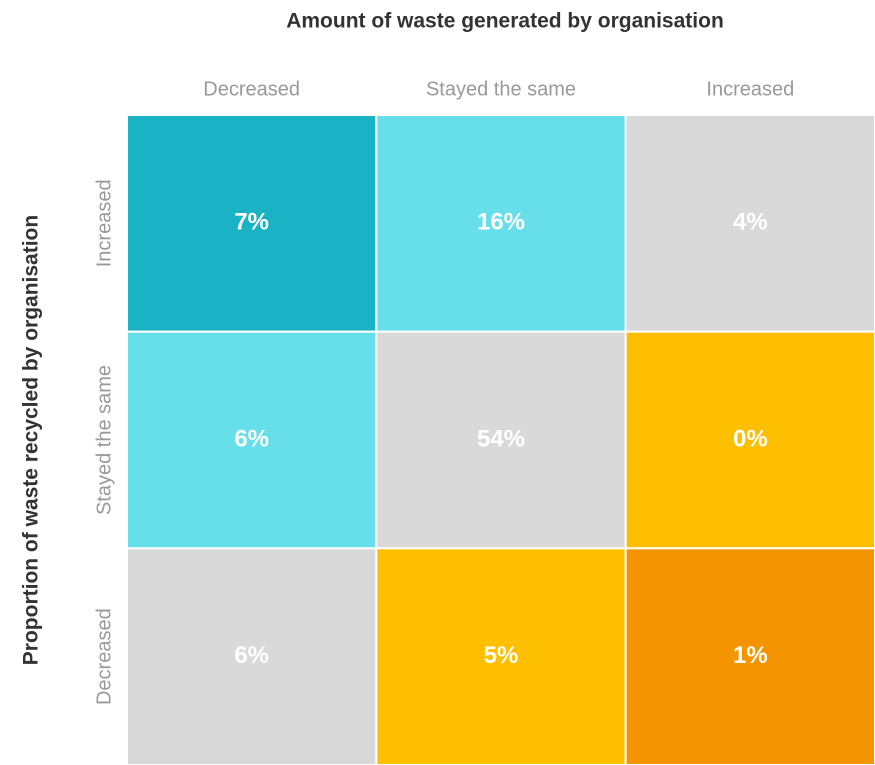  What do you see at coordinates (750, 655) in the screenshot?
I see `cell-value-label: 1%` at bounding box center [750, 655].